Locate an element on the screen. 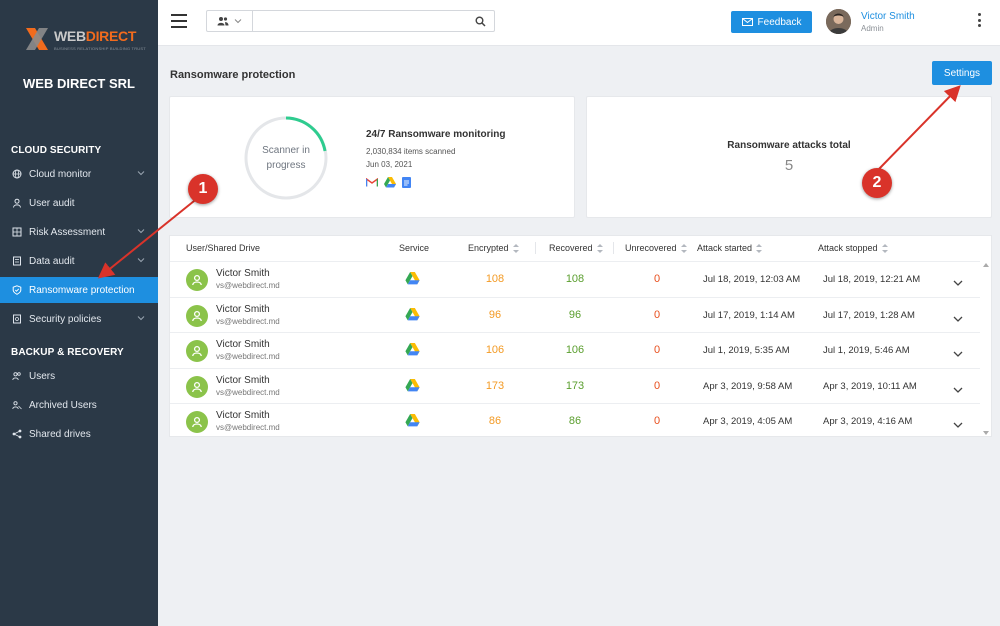  feedback-button: Feedback is located at coordinates (771, 22).